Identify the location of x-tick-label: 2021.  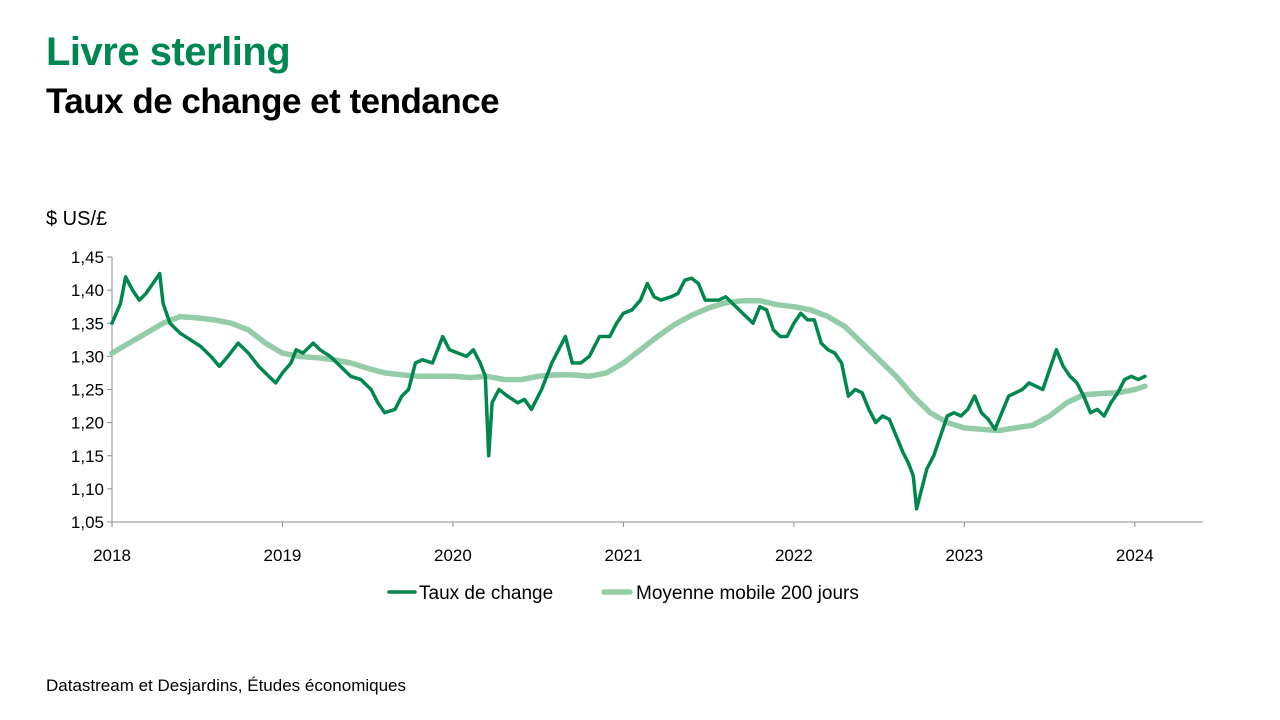
(623, 555).